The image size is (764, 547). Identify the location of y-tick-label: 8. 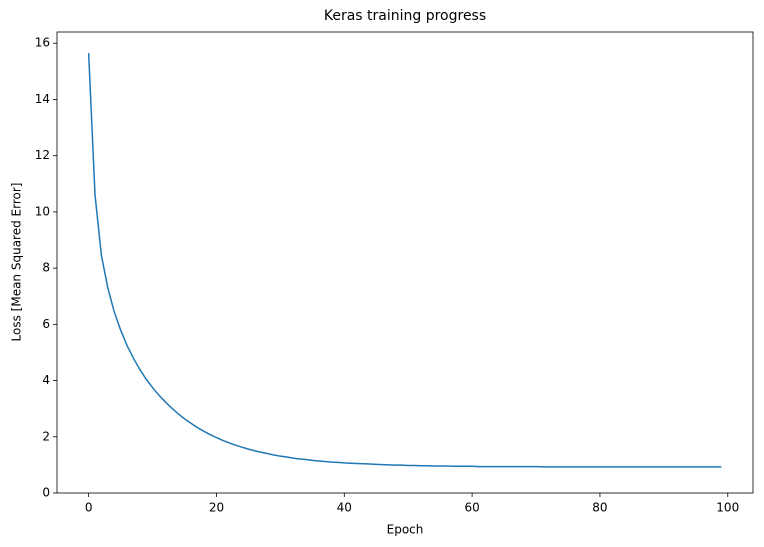
(46, 268).